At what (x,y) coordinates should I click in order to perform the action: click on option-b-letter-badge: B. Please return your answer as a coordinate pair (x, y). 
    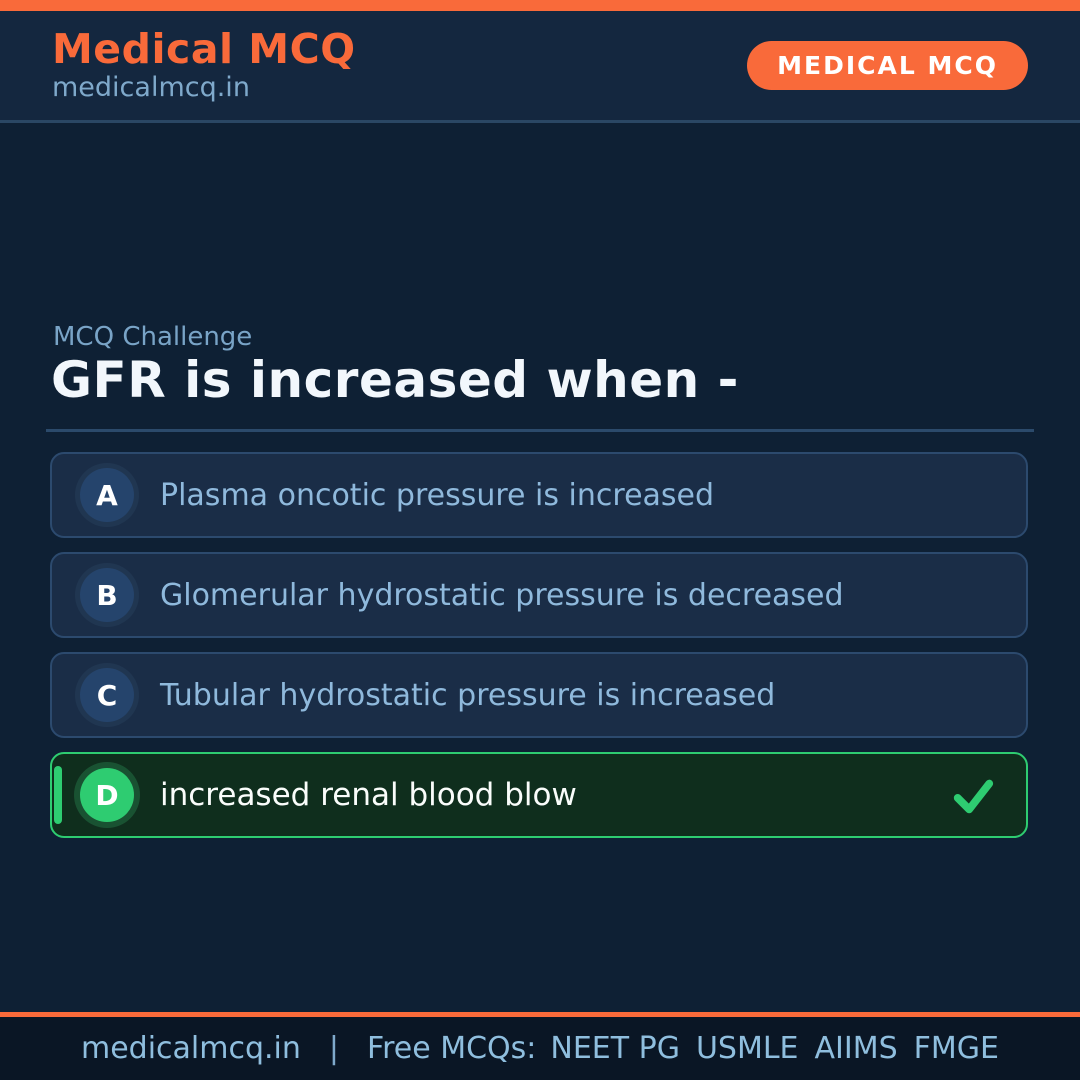
    Looking at the image, I should click on (107, 595).